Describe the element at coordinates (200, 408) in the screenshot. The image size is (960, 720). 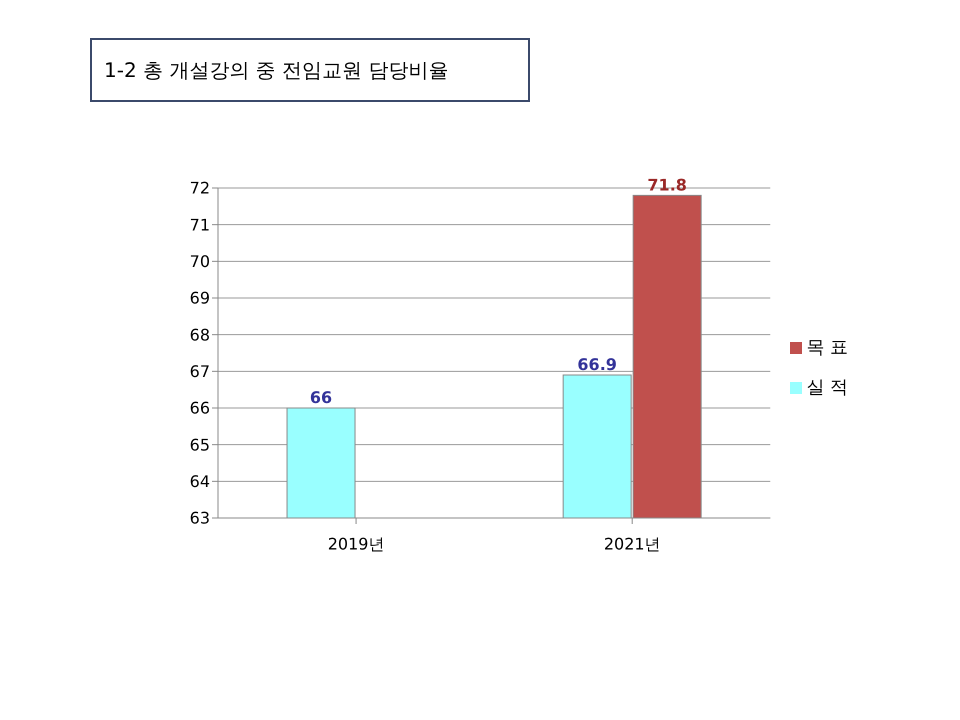
I see `y-tick-label: 66` at that location.